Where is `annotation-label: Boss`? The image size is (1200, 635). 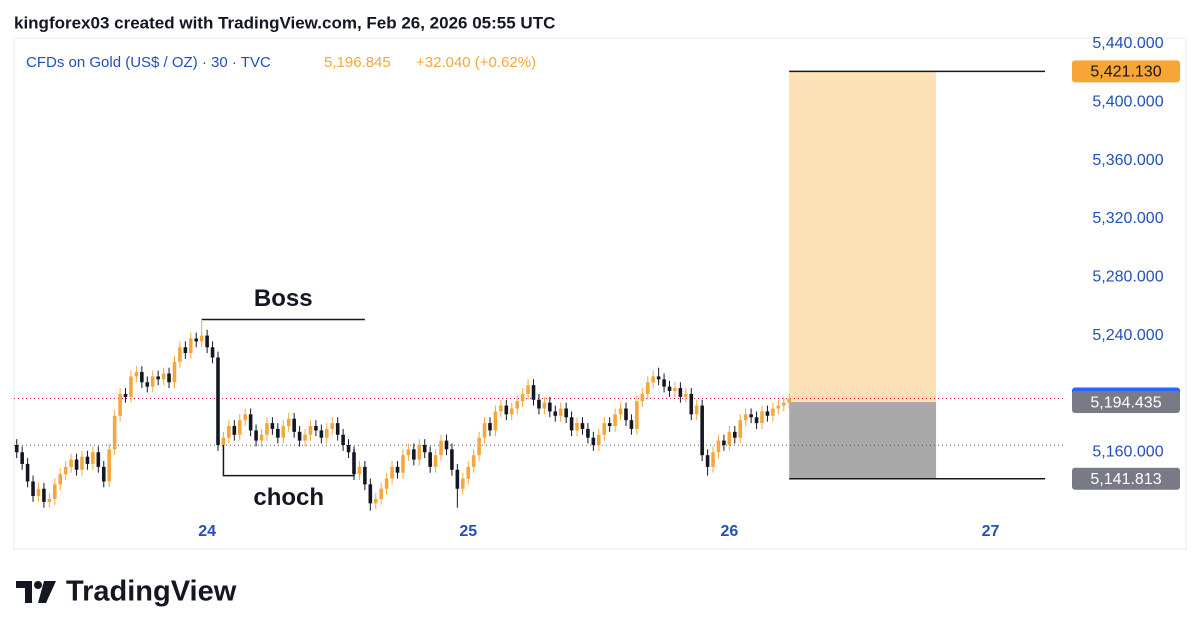
annotation-label: Boss is located at coordinates (283, 298).